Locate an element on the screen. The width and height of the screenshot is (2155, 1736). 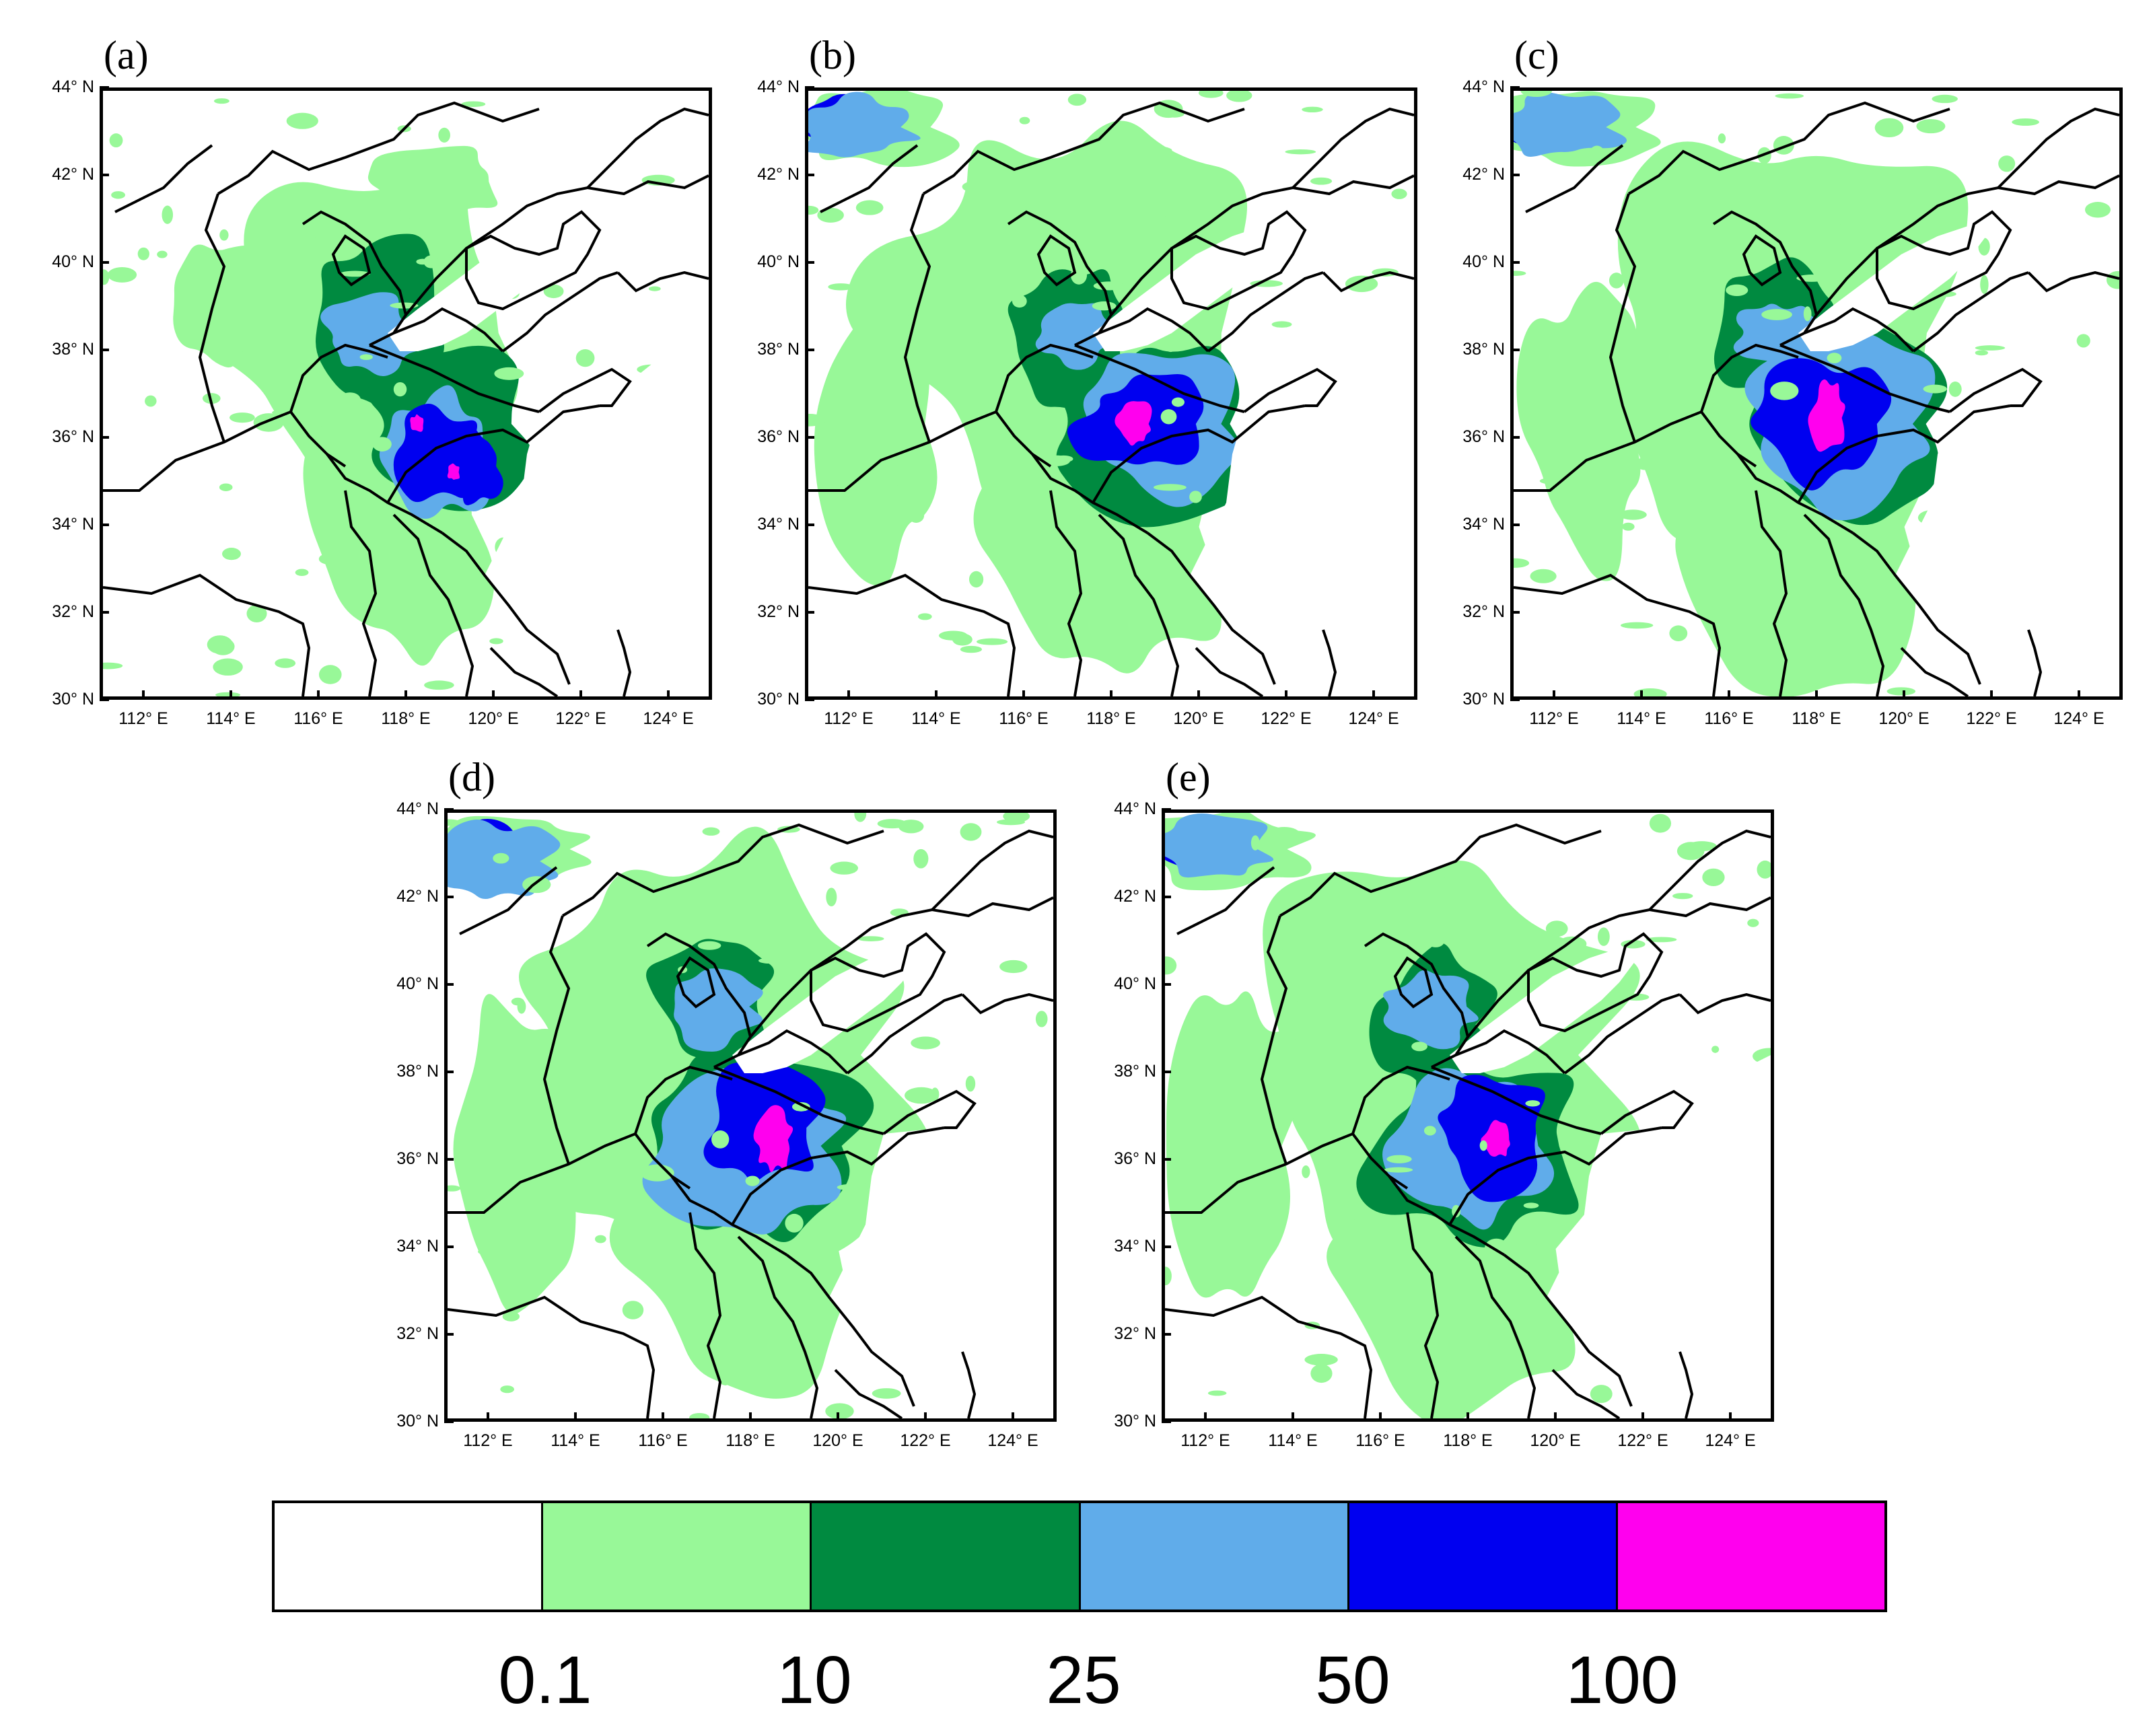
latitude-tick-label: 32° N is located at coordinates (1135, 1333).